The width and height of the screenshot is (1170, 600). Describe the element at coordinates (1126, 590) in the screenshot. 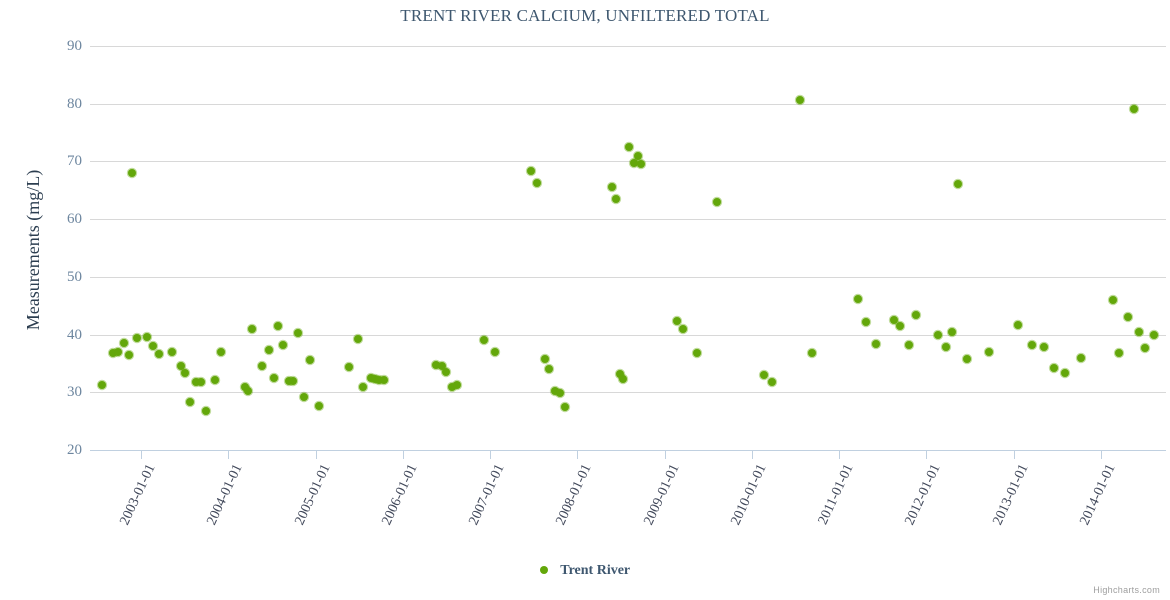

I see `highcharts-credit: Highcharts.com` at that location.